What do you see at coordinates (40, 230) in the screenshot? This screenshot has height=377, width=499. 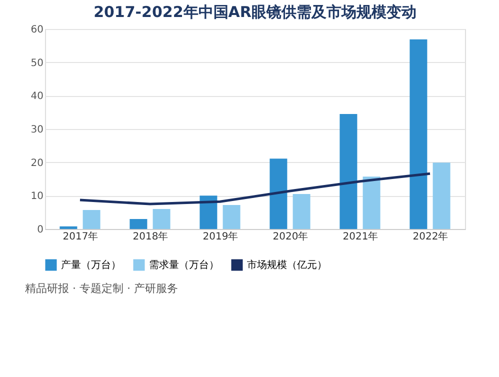 I see `y-tick-label: 0` at bounding box center [40, 230].